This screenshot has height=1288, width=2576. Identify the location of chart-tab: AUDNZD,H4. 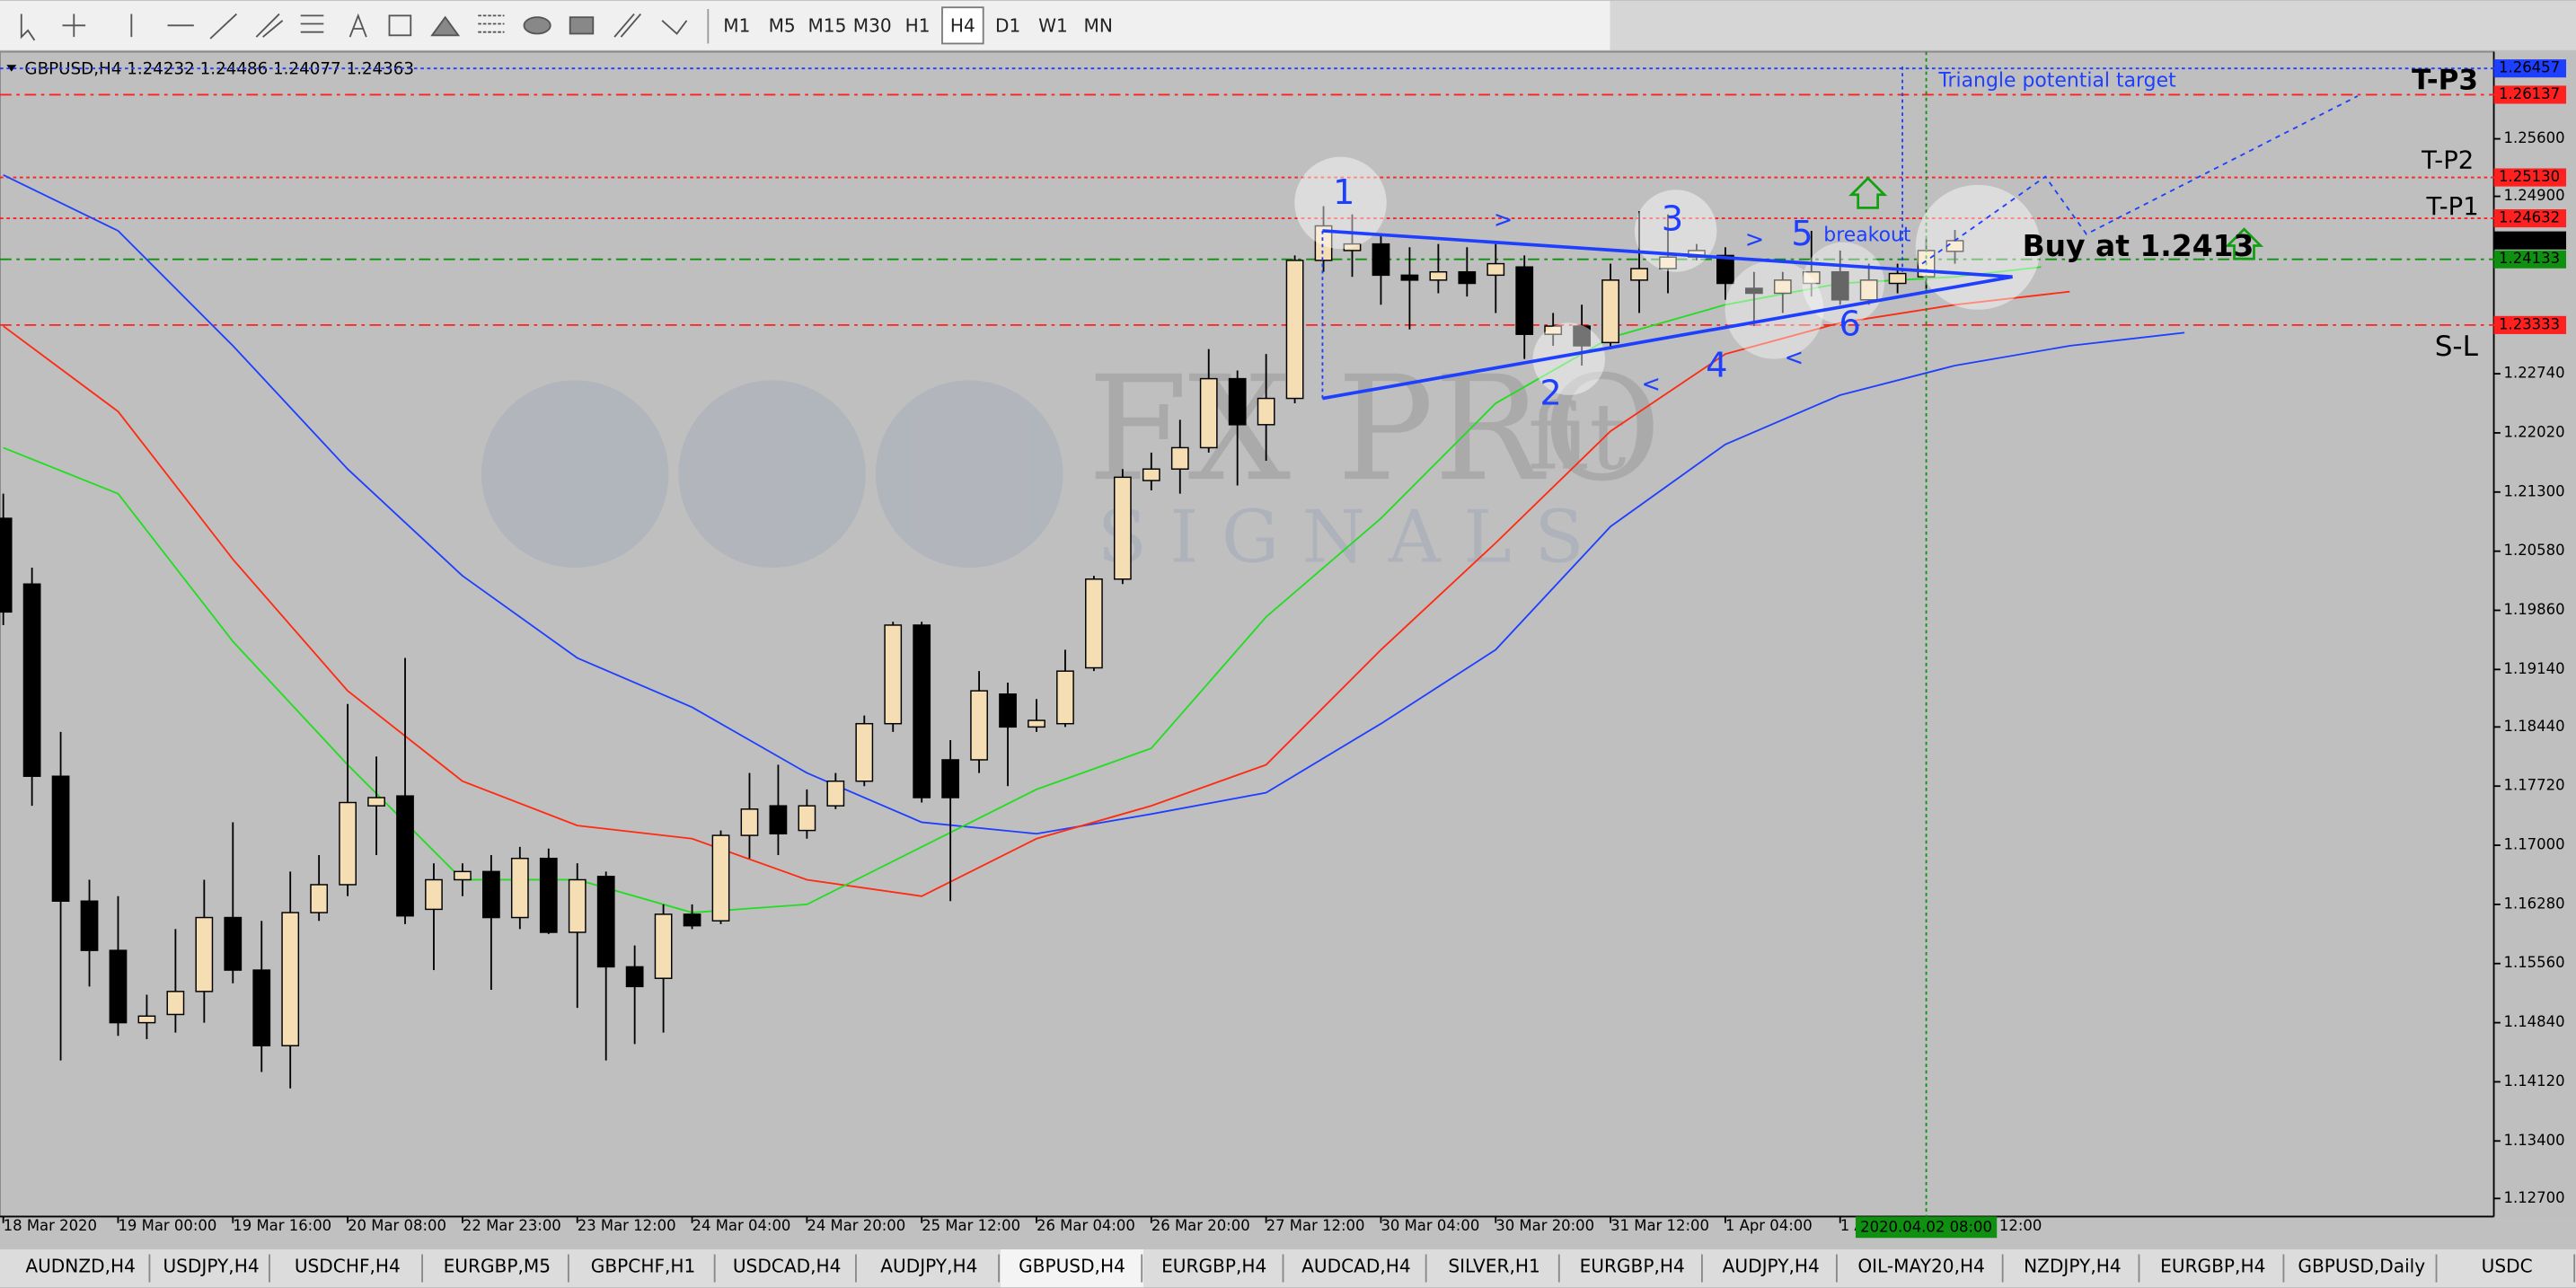
(80, 1266).